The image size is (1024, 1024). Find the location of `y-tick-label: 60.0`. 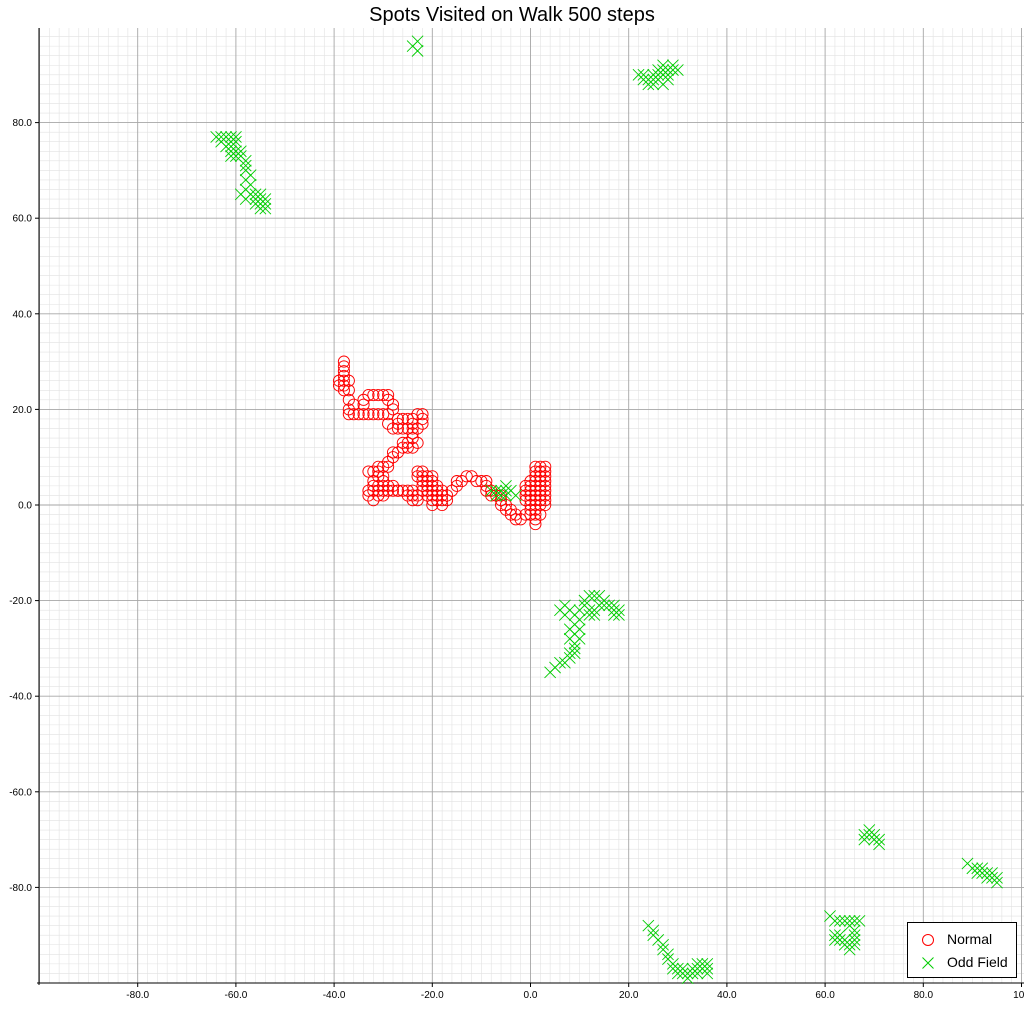

y-tick-label: 60.0 is located at coordinates (23, 219).